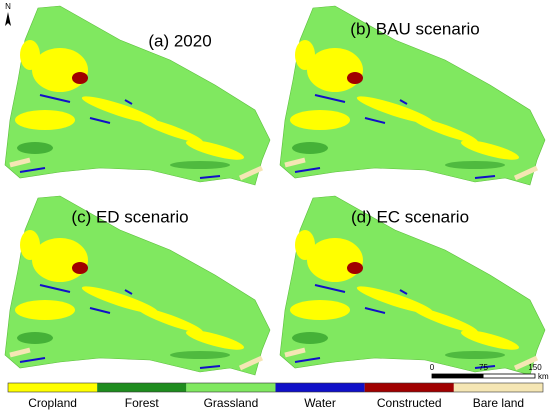  Describe the element at coordinates (432, 367) in the screenshot. I see `scale-tick-label: 0` at that location.